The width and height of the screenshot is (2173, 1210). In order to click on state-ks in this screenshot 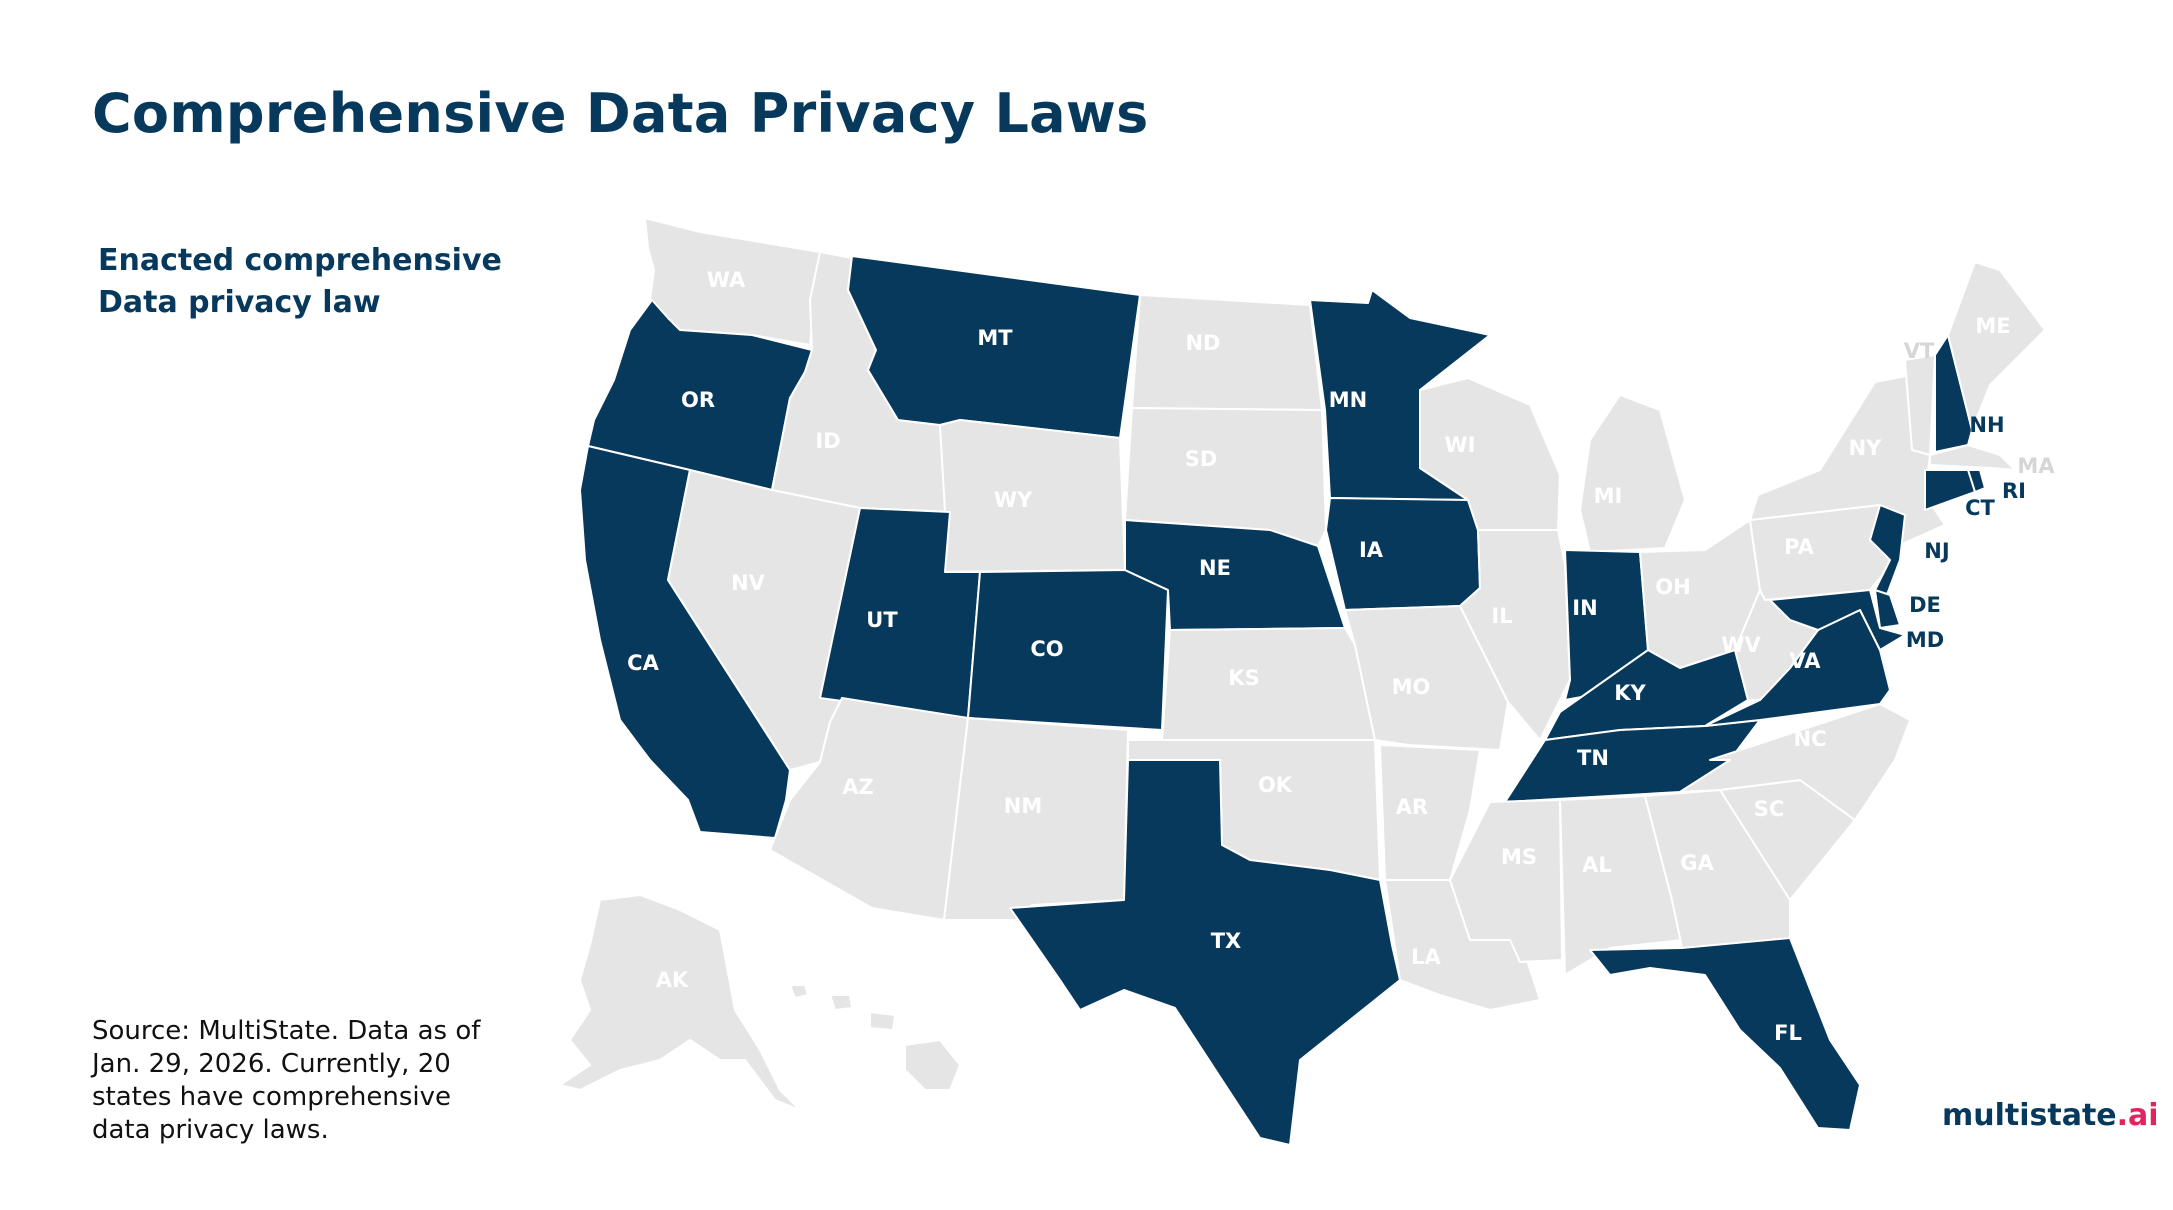, I will do `click(1268, 684)`.